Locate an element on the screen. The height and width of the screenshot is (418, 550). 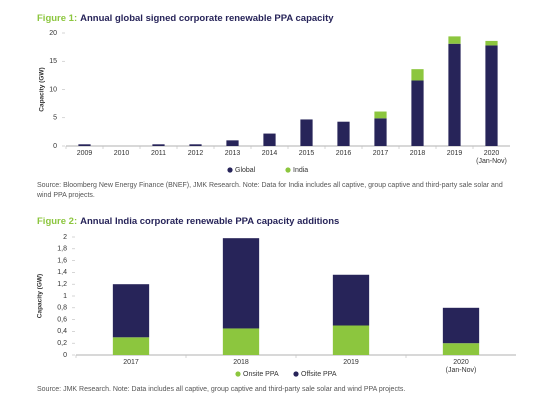
y-tick-label: 0,2 is located at coordinates (62, 343).